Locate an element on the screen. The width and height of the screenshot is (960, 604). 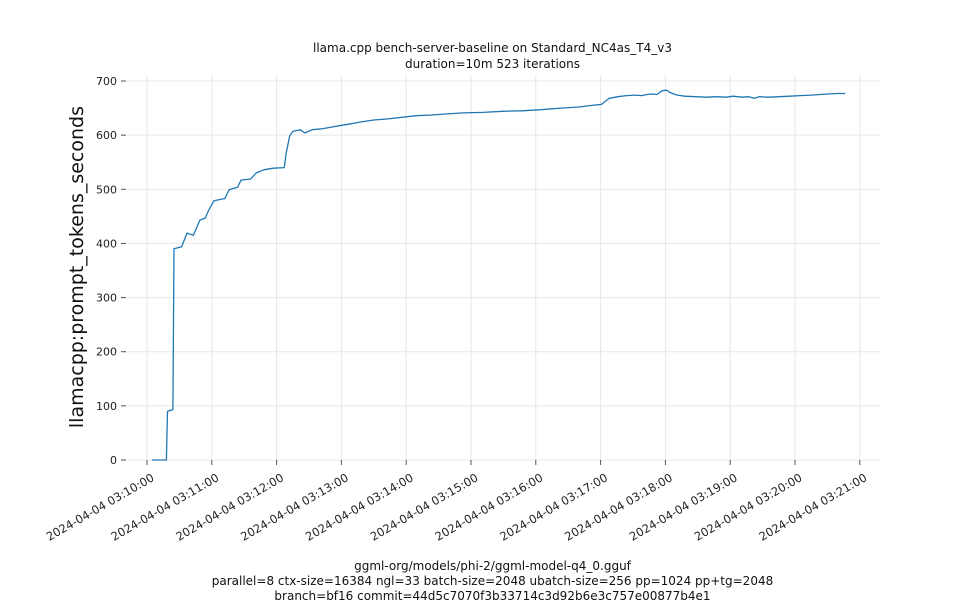
y-tick-label: 100 is located at coordinates (106, 406).